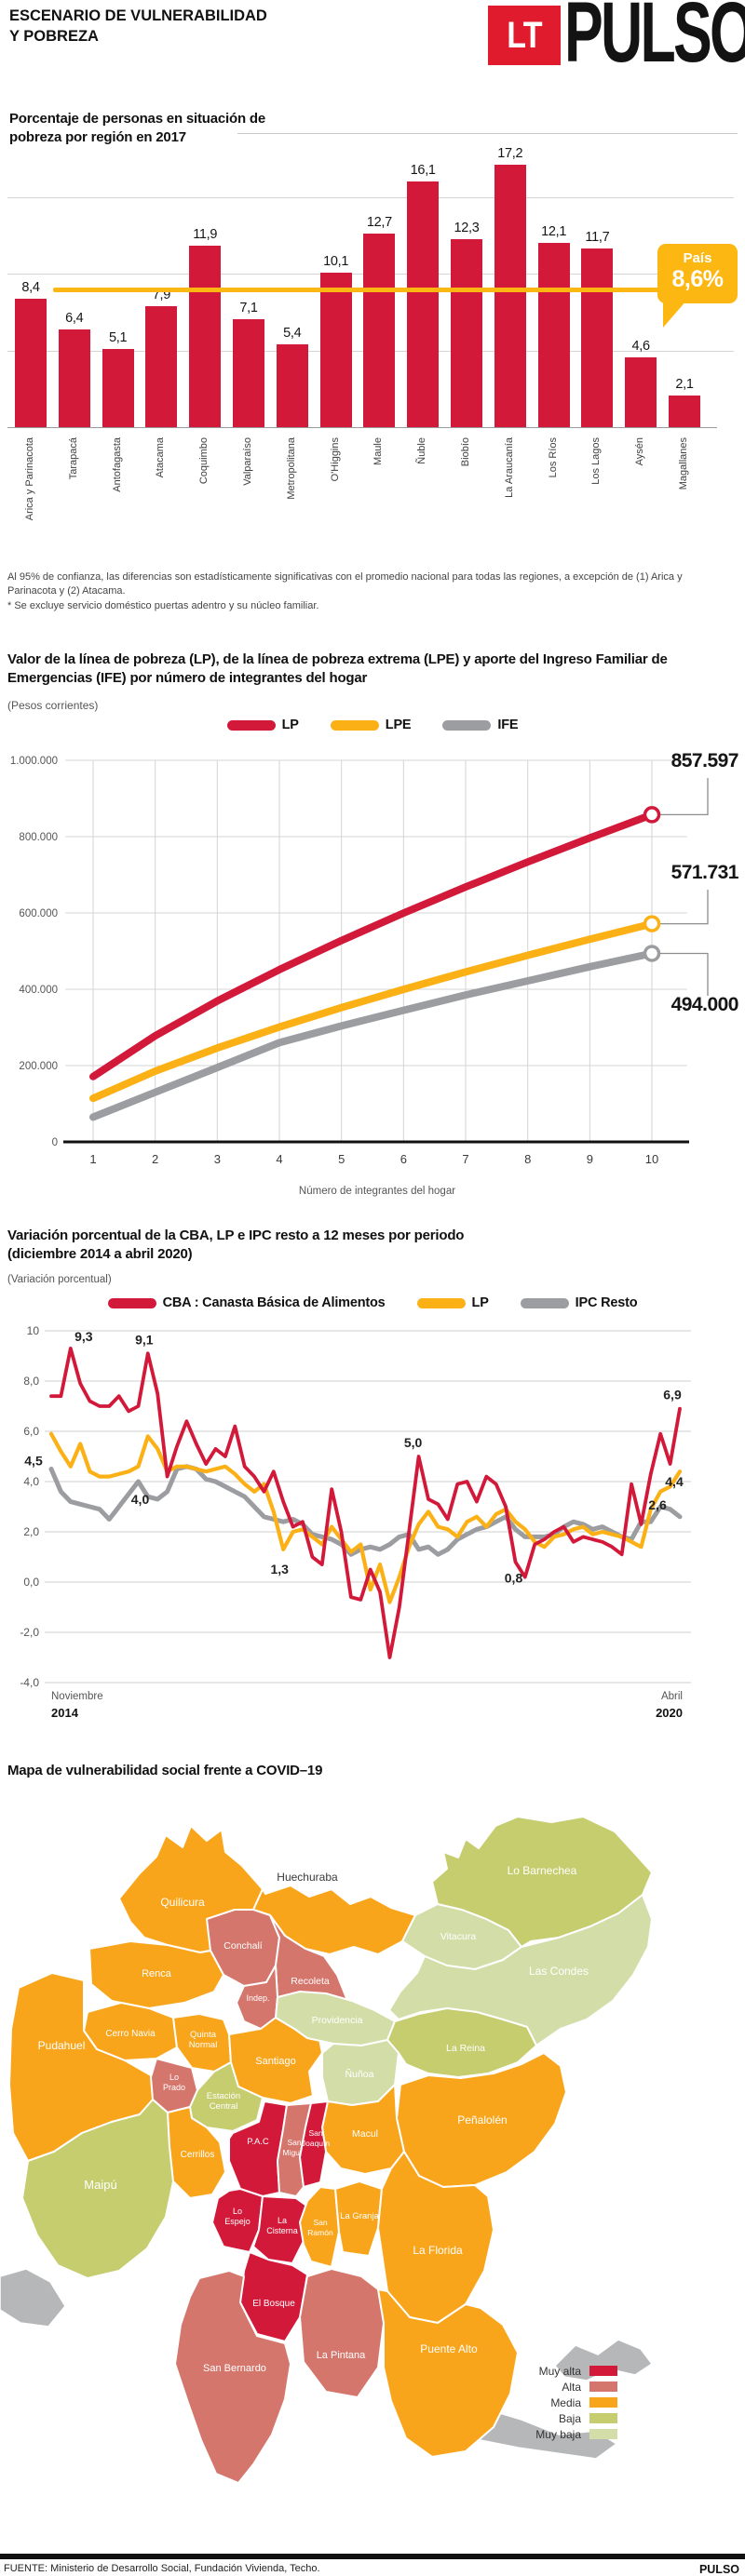 This screenshot has width=745, height=2576. Describe the element at coordinates (59, 1279) in the screenshot. I see `var-chart-subtitle: (Variación porcentual)` at that location.